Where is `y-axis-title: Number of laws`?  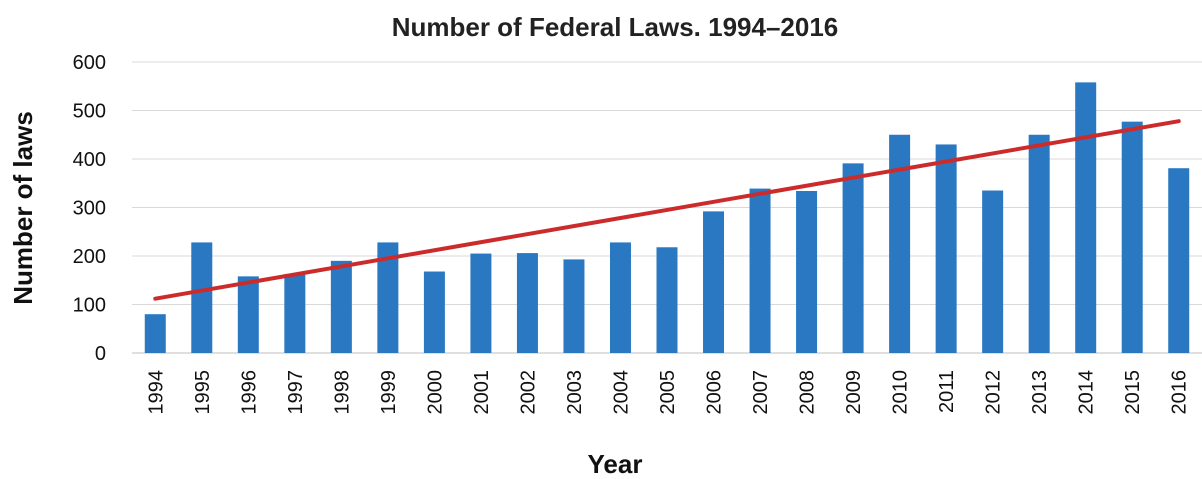 y-axis-title: Number of laws is located at coordinates (23, 208).